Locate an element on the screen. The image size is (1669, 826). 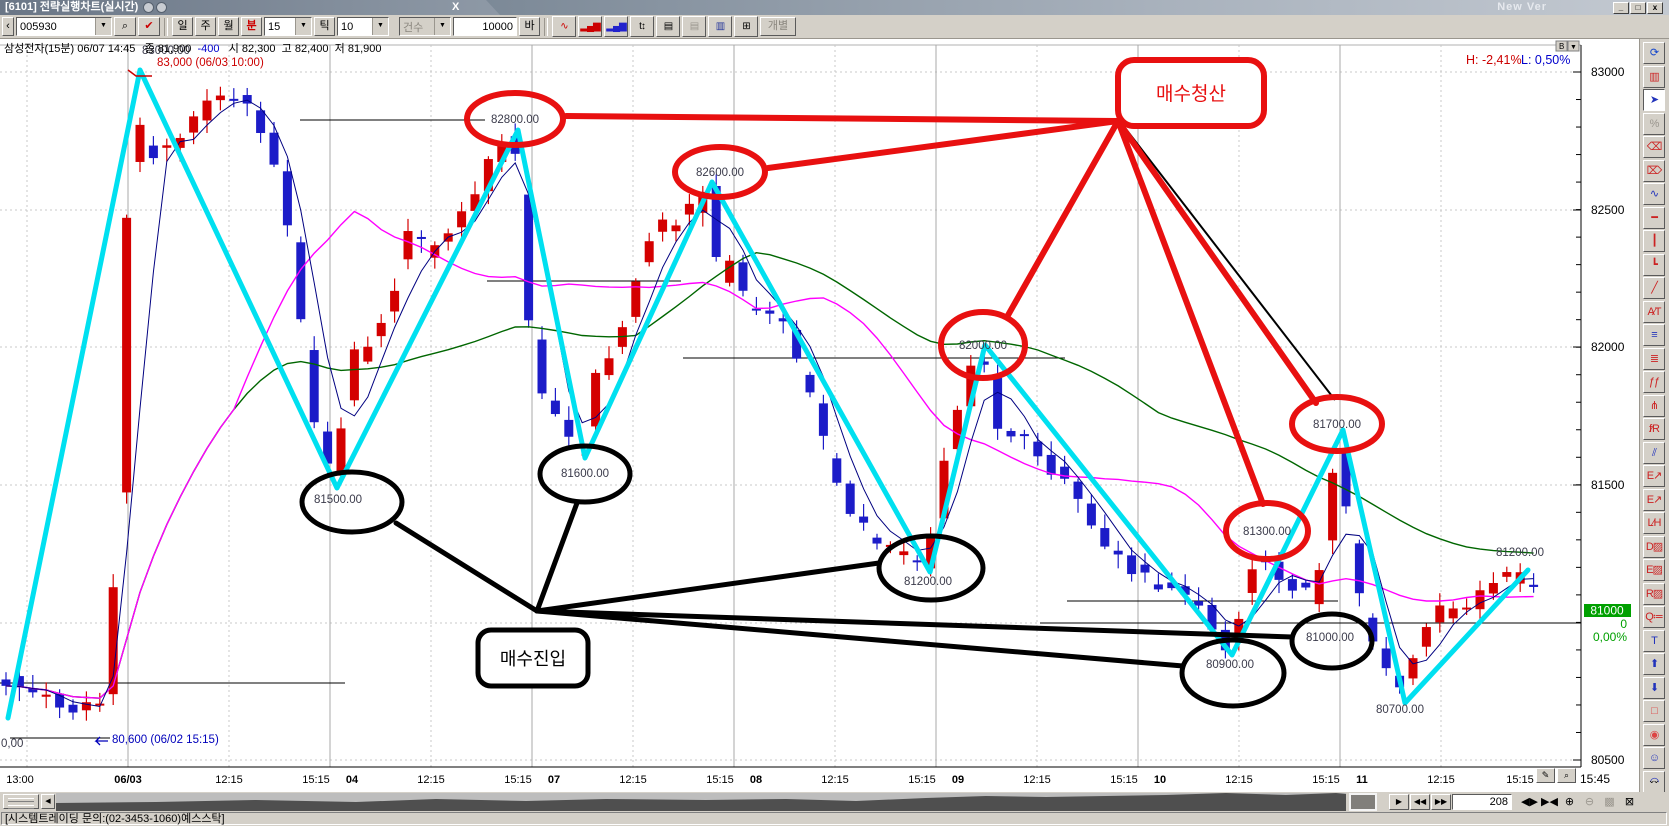
viewport-handle is located at coordinates (1363, 802).